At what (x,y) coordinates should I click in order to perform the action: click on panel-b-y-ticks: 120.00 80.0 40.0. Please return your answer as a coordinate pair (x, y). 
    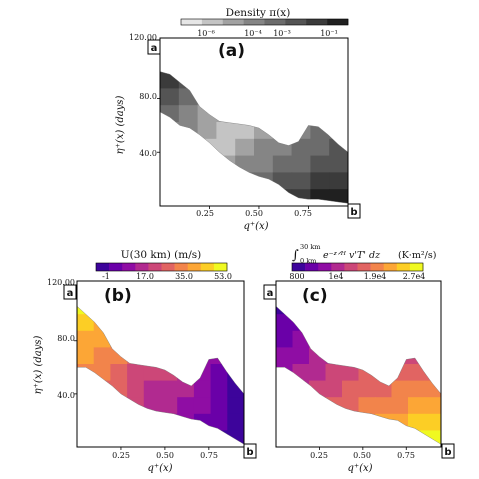
    Looking at the image, I should click on (61, 339).